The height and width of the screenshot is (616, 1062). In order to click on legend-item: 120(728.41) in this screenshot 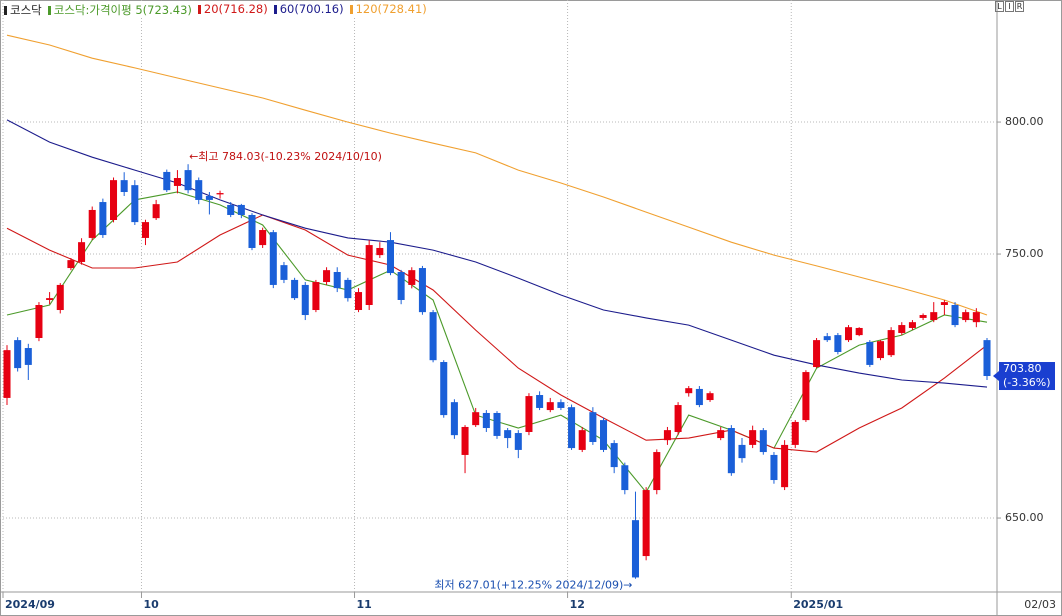, I will do `click(388, 10)`.